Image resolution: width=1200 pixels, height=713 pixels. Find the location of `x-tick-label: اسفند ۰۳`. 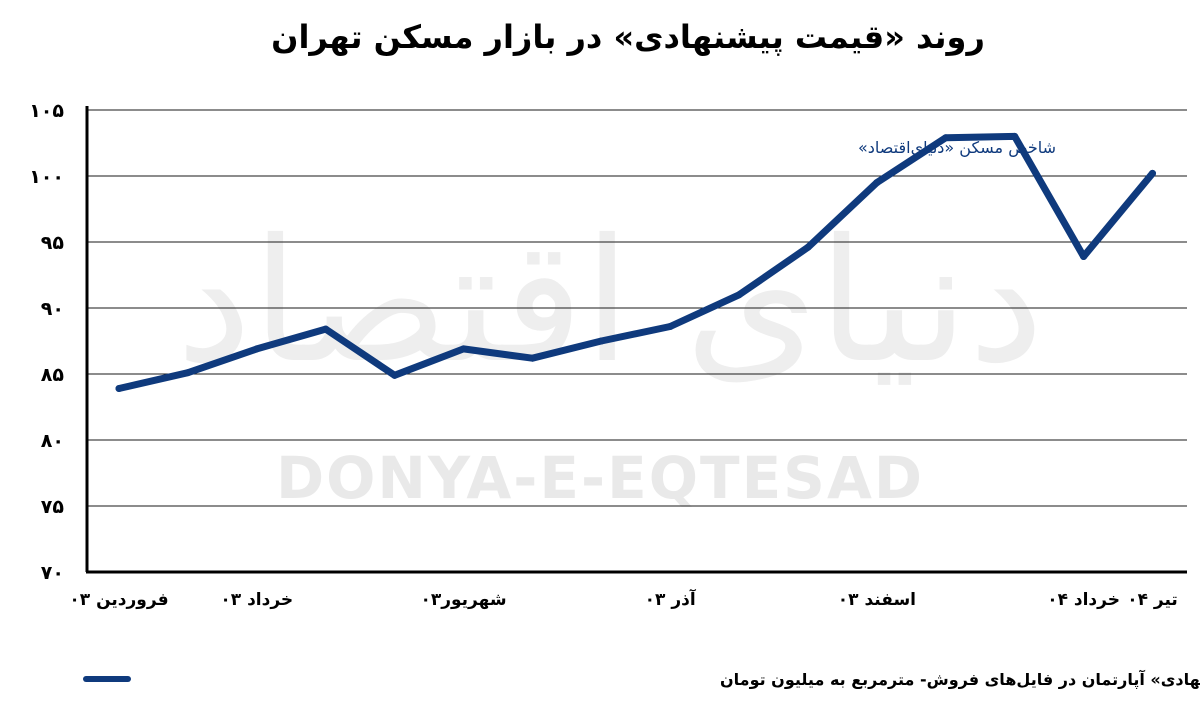

x-tick-label: اسفند ۰۳ is located at coordinates (877, 600).